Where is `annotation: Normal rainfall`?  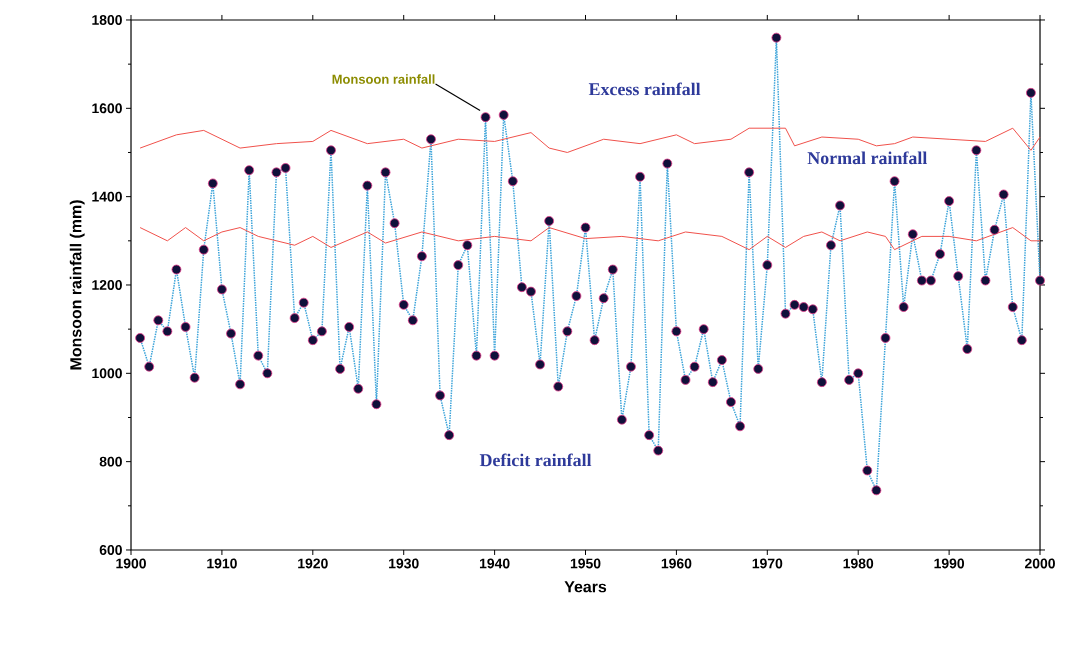 annotation: Normal rainfall is located at coordinates (867, 158).